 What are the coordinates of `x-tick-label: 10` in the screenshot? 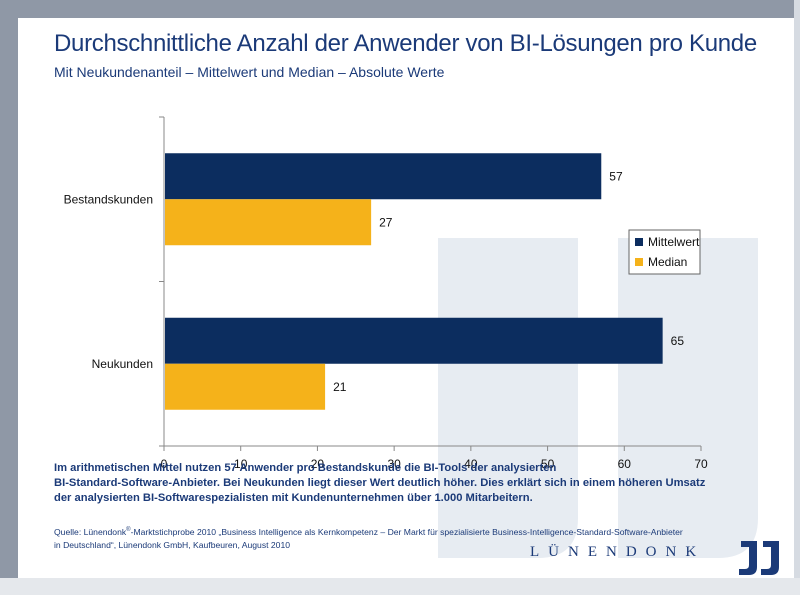 It's located at (241, 464).